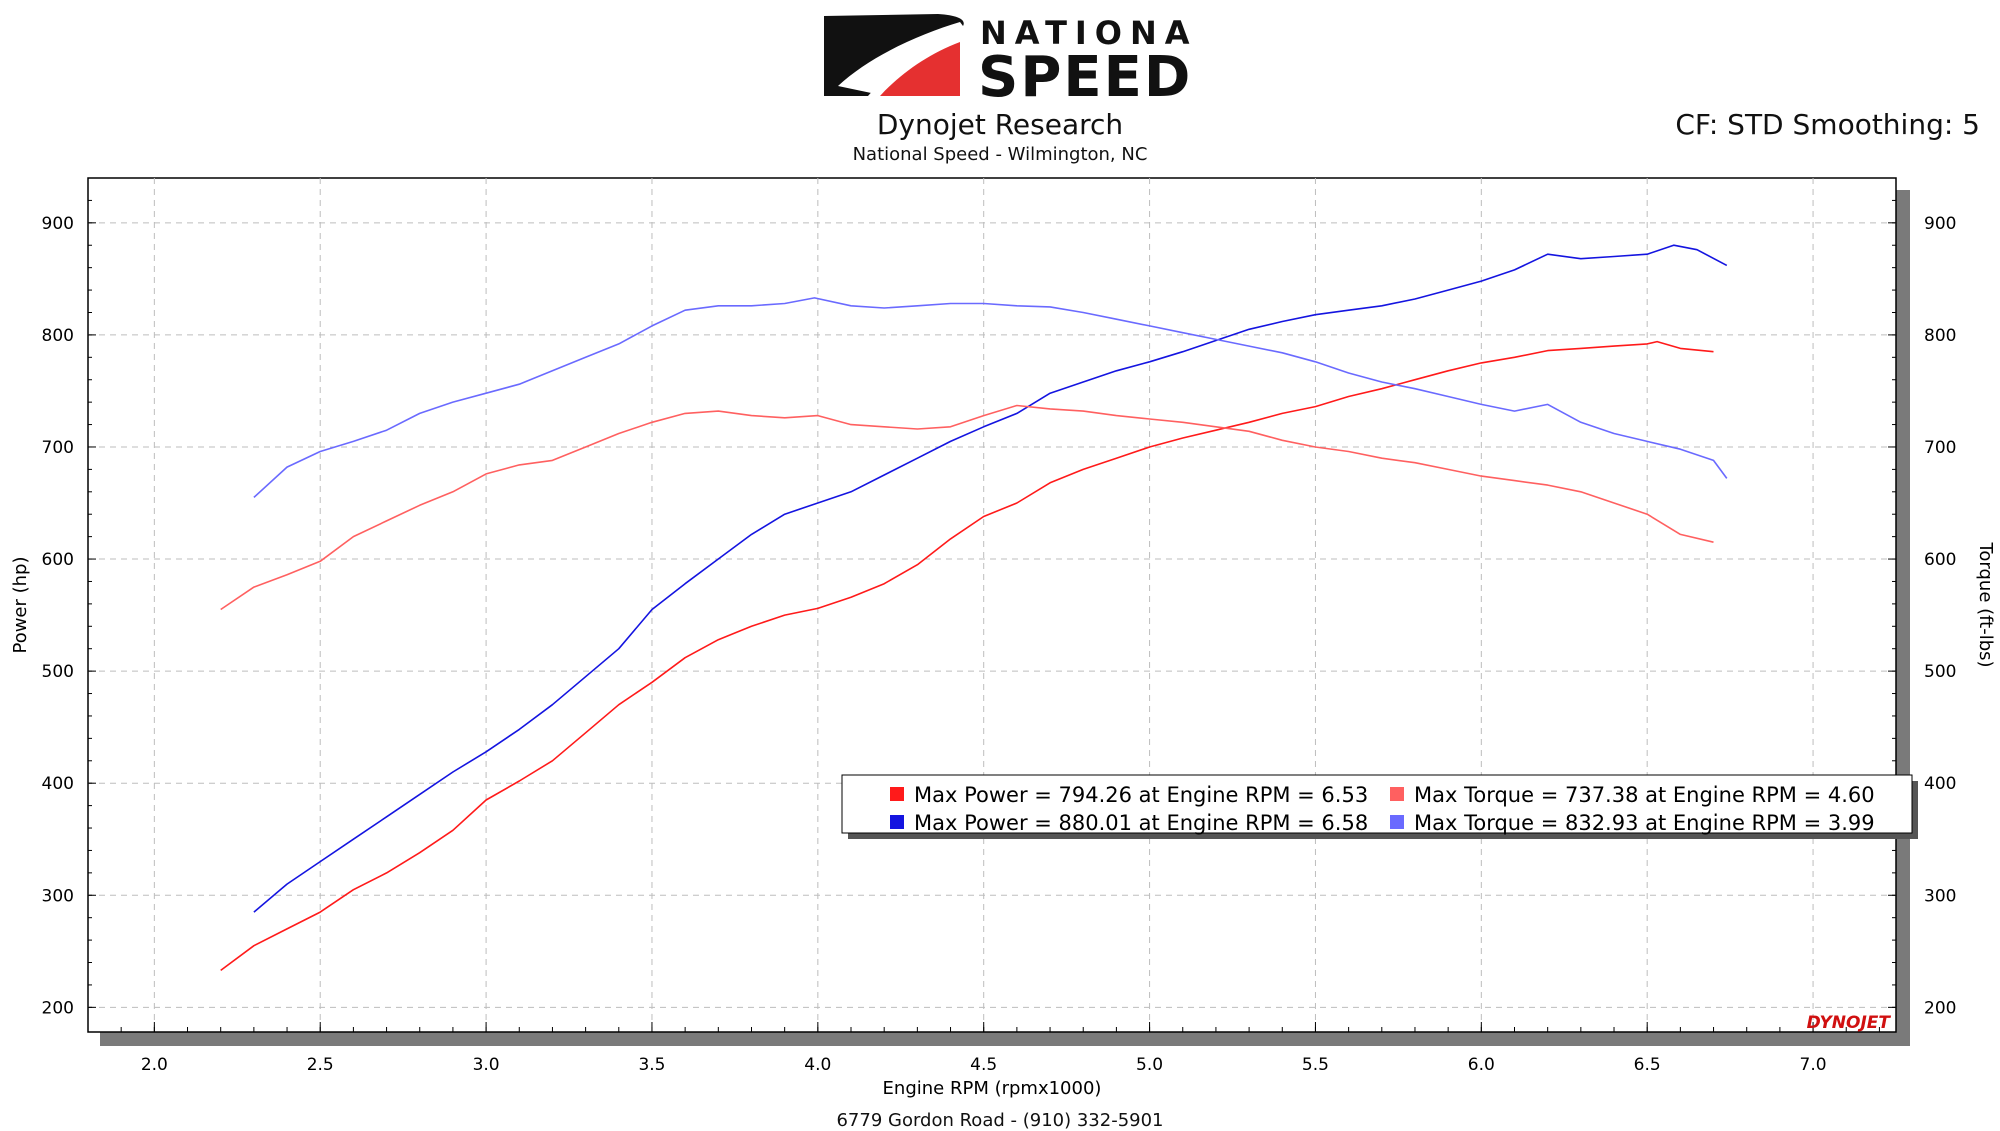 Image resolution: width=2000 pixels, height=1131 pixels. What do you see at coordinates (58, 560) in the screenshot?
I see `y-left-tick-label: 600` at bounding box center [58, 560].